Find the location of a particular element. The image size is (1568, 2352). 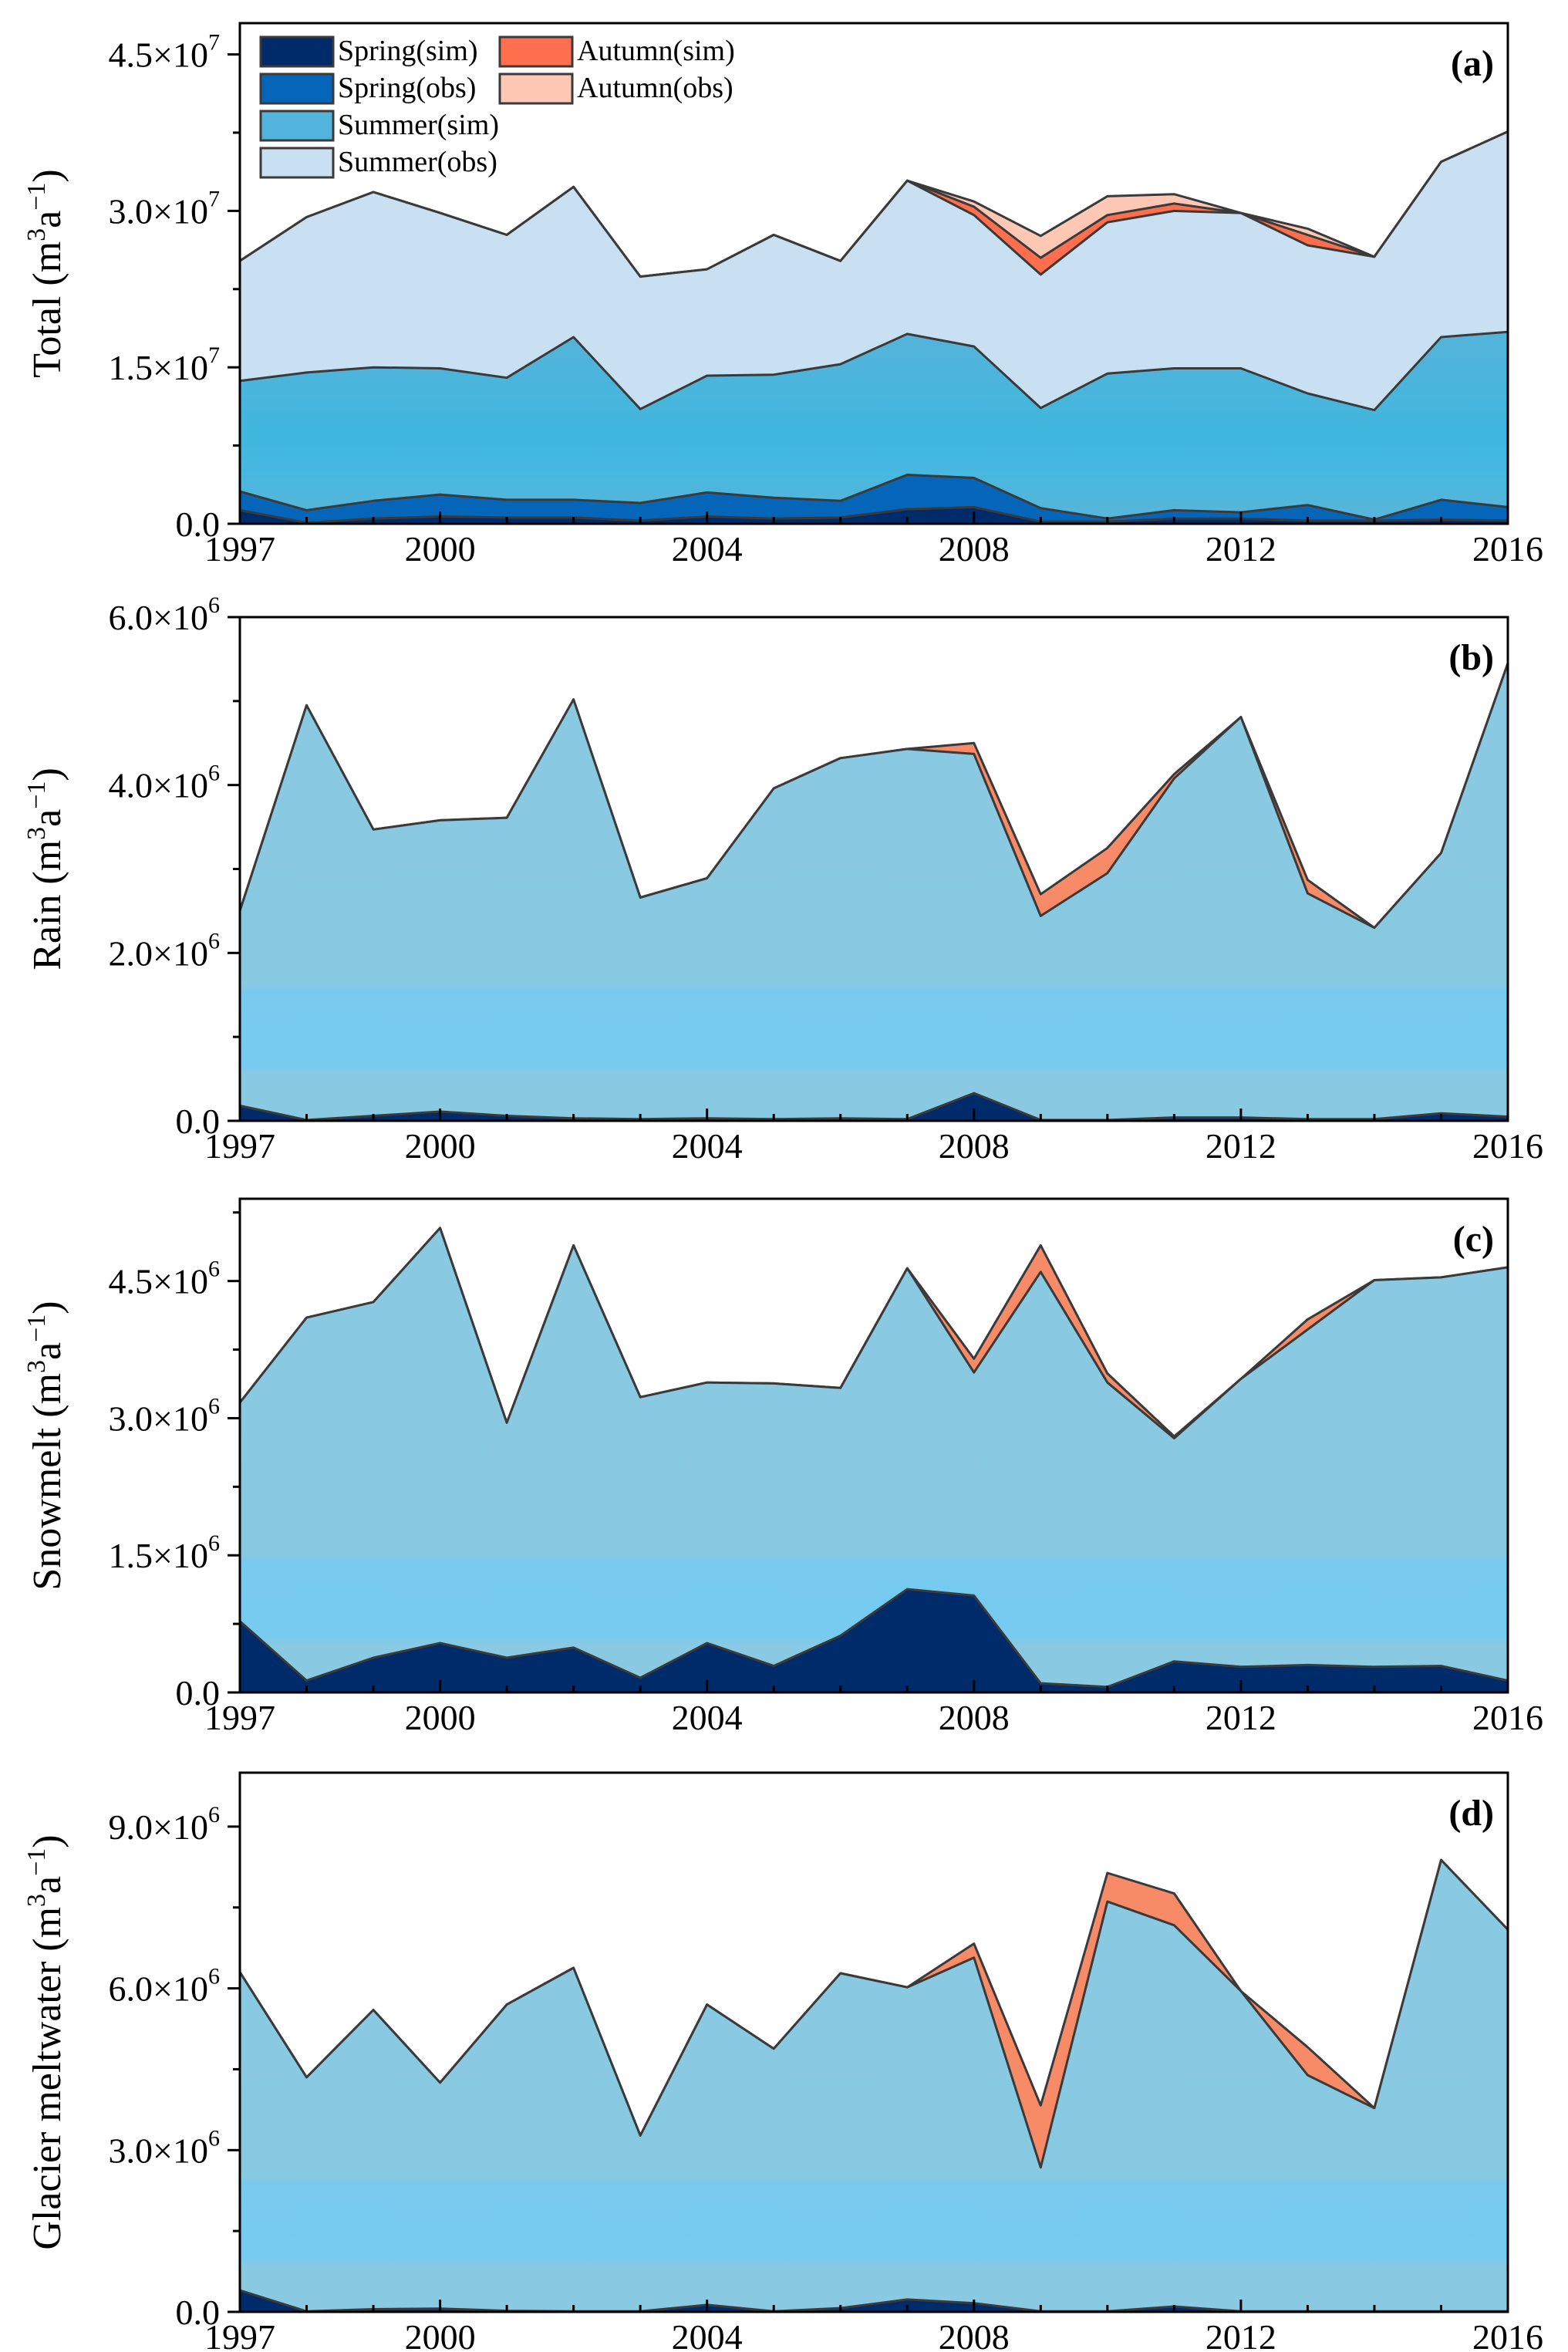

y-axis-title: Snowmelt (m3a−1) is located at coordinates (46, 1445).